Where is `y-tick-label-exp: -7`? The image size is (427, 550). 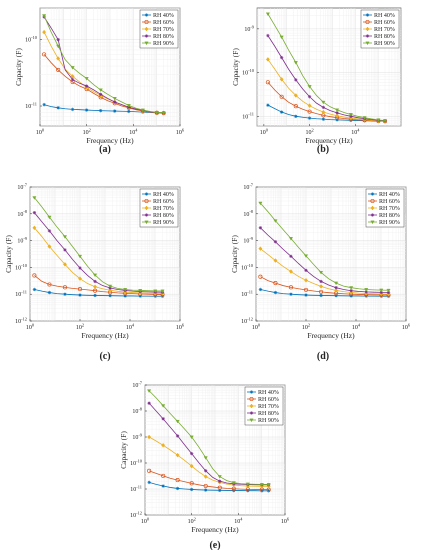 y-tick-label-exp: -7 is located at coordinates (251, 184).